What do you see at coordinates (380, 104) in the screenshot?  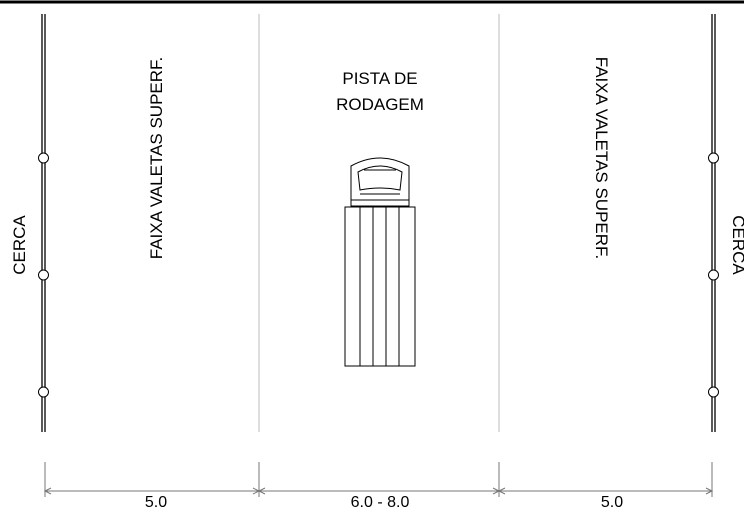 I see `pista-label-line2: RODAGEM` at bounding box center [380, 104].